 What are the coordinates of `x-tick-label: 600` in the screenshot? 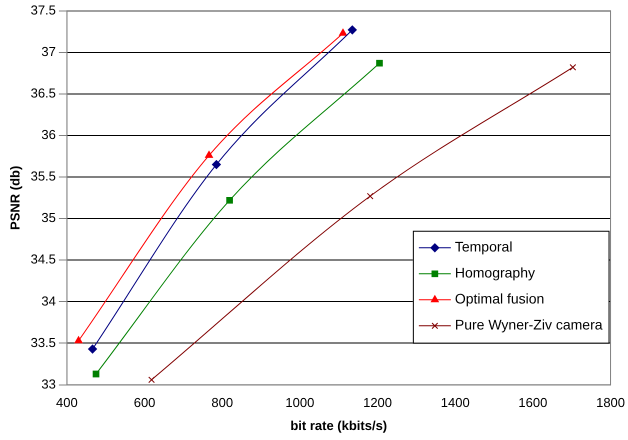 It's located at (145, 402).